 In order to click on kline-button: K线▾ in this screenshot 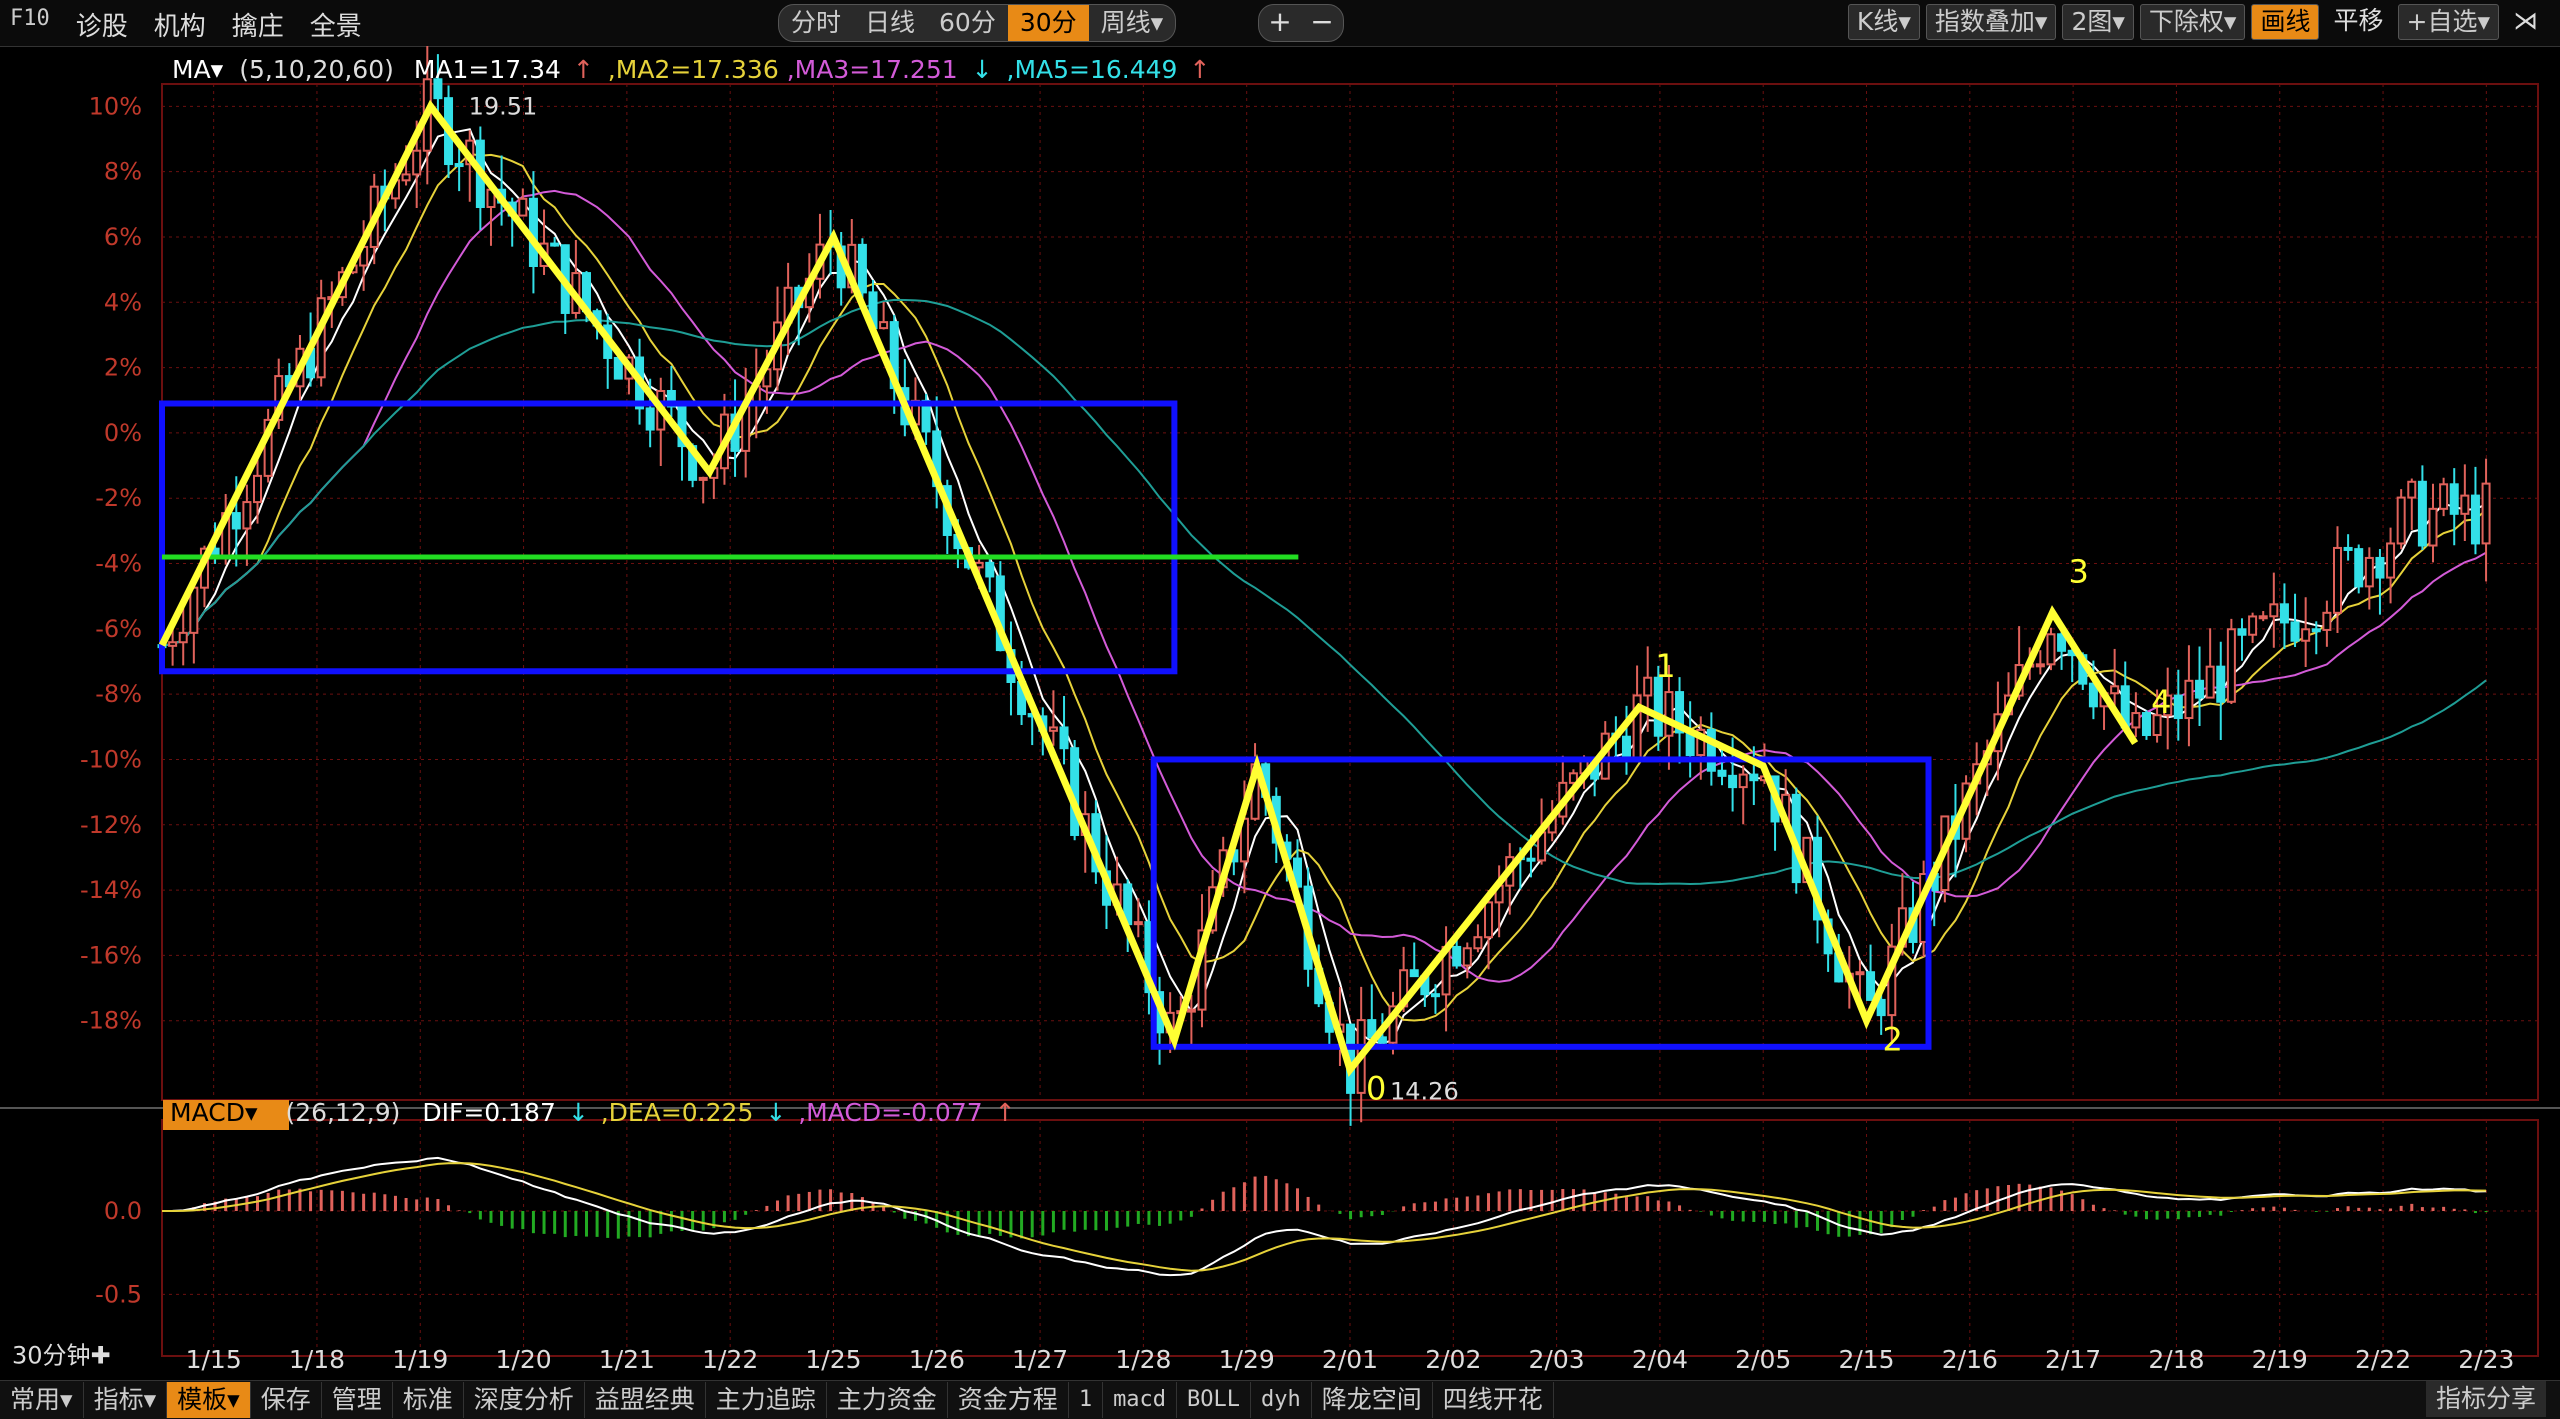, I will do `click(1883, 22)`.